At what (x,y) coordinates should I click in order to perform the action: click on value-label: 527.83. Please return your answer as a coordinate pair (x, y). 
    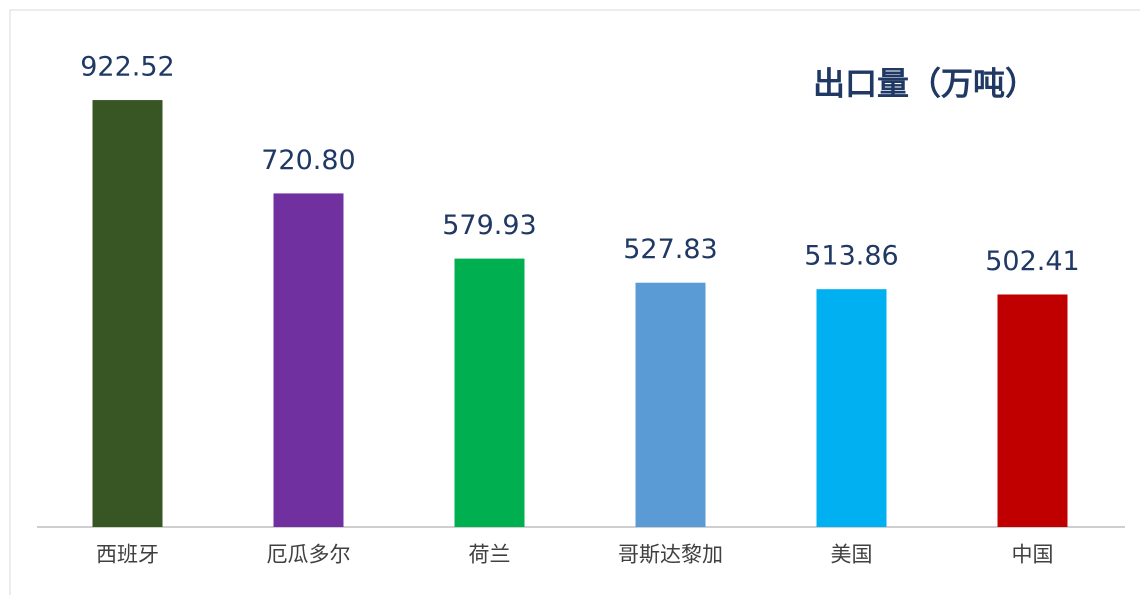
    Looking at the image, I should click on (670, 249).